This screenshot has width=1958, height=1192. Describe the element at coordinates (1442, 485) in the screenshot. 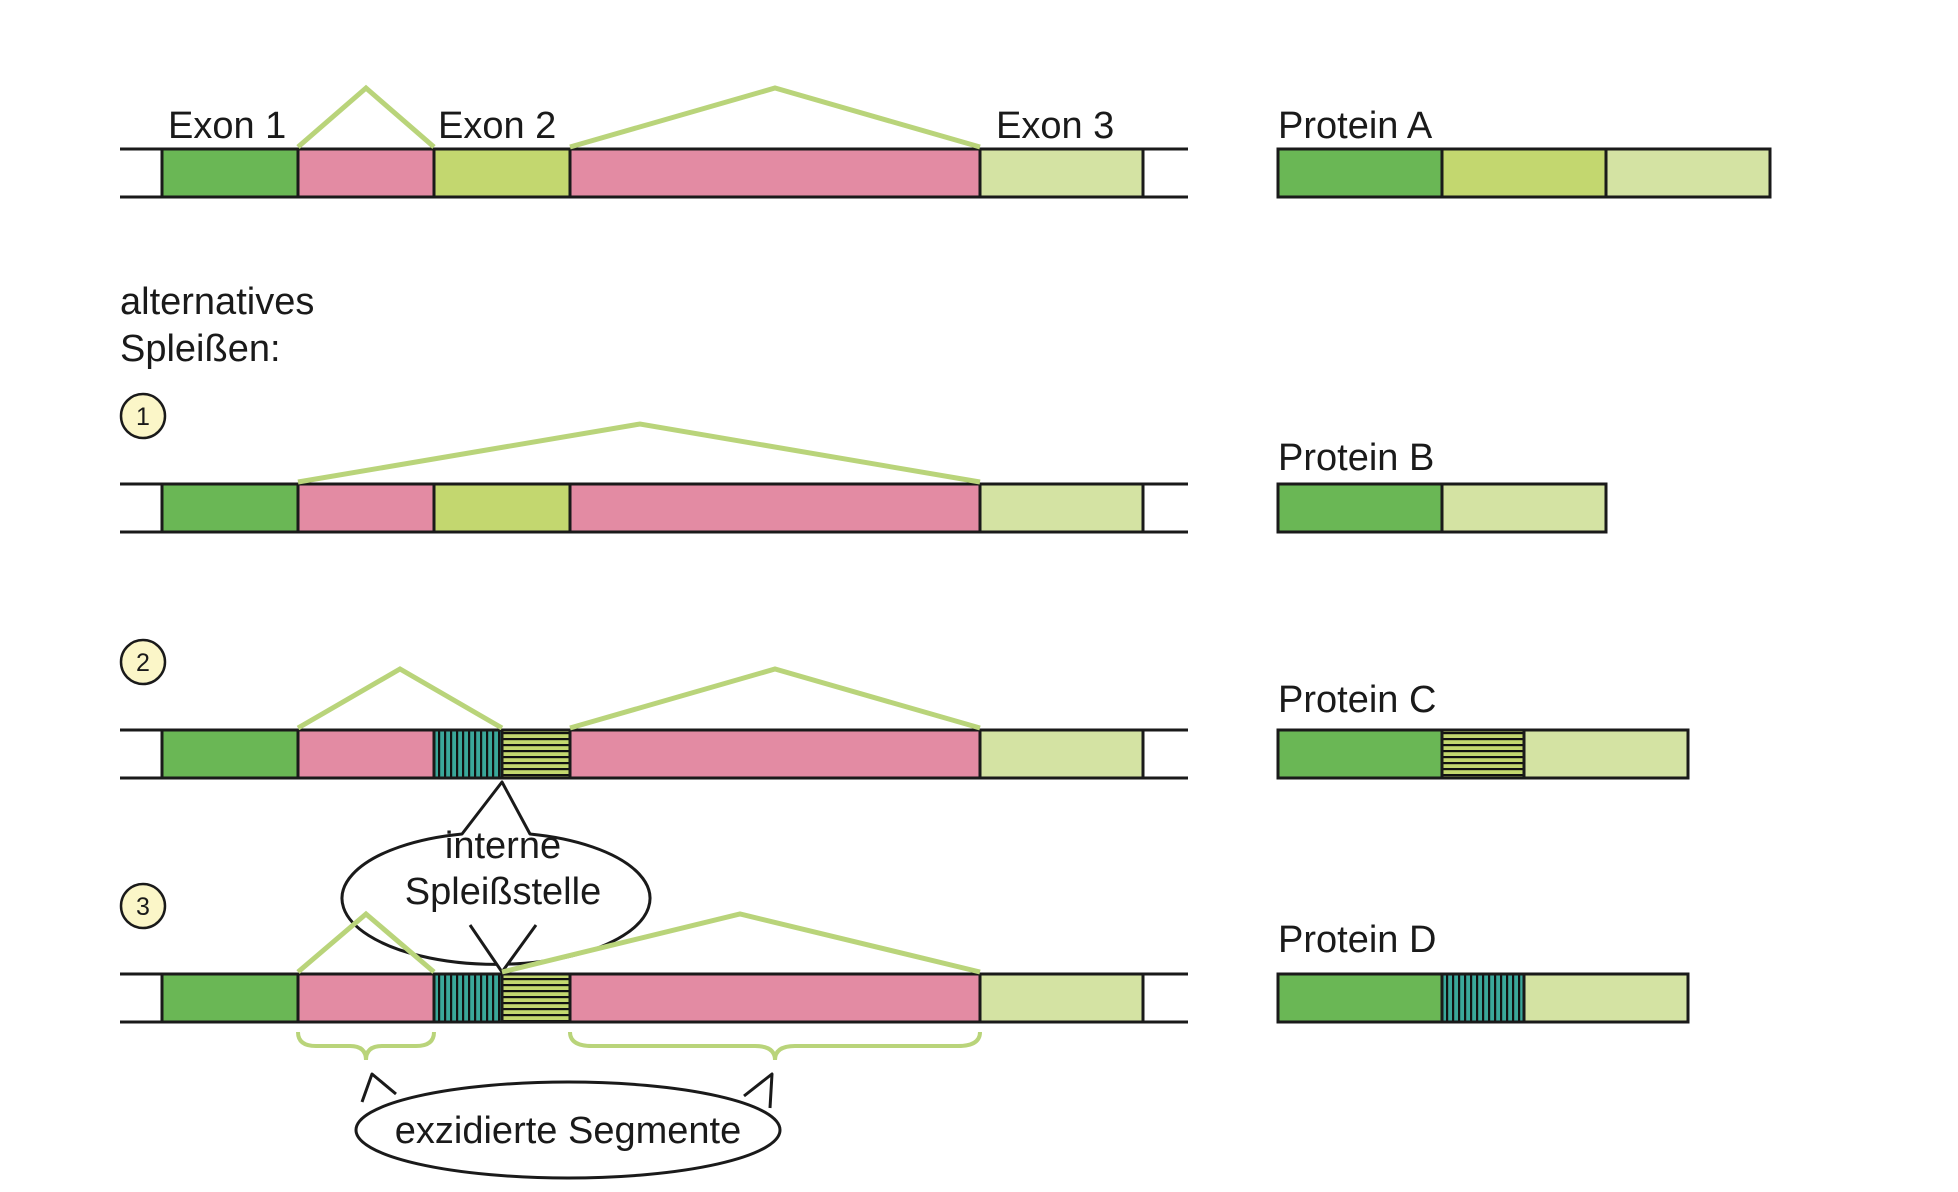

I see `protein-b: Protein B` at that location.